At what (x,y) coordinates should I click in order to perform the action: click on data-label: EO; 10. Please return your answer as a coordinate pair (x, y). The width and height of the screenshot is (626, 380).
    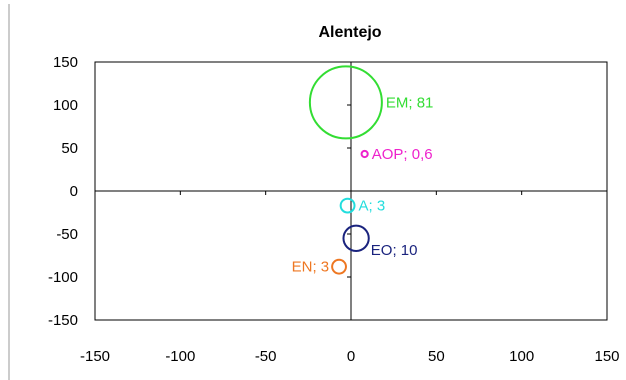
    Looking at the image, I should click on (394, 250).